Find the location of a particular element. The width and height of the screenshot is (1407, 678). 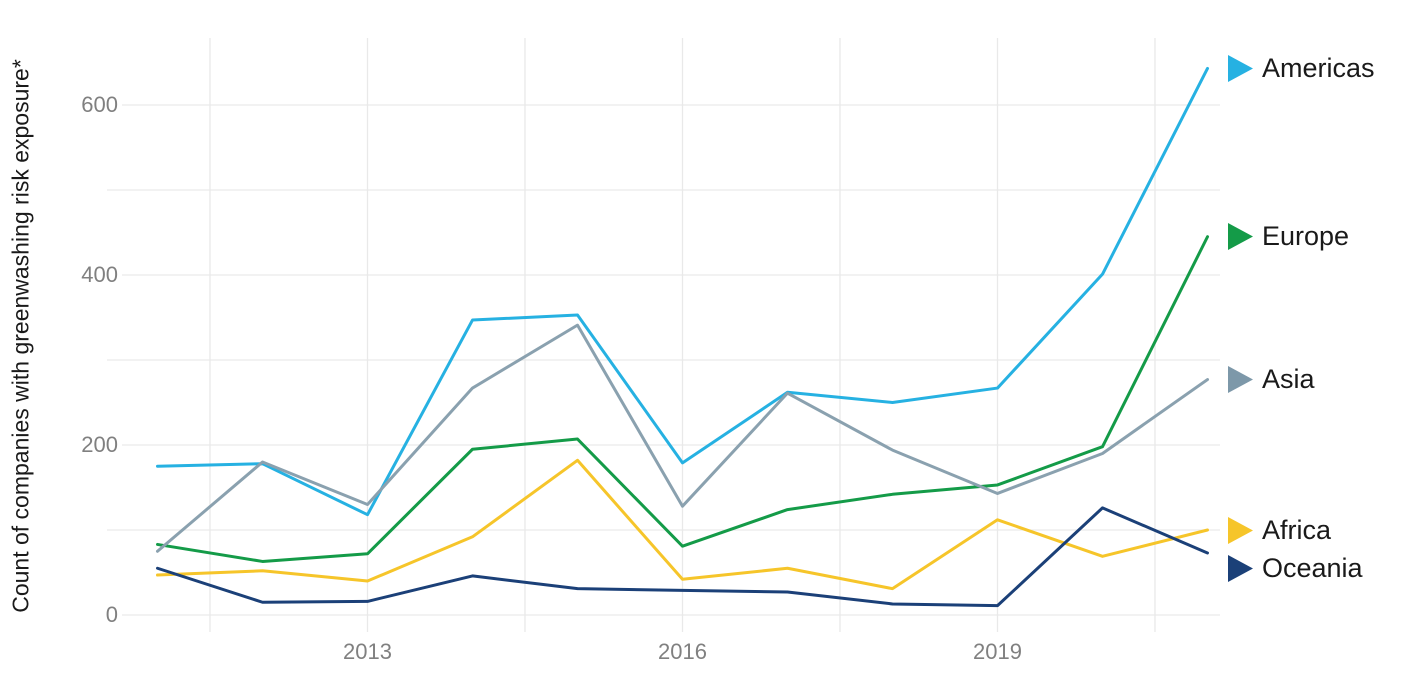

legend-item-africa: Africa is located at coordinates (1279, 530).